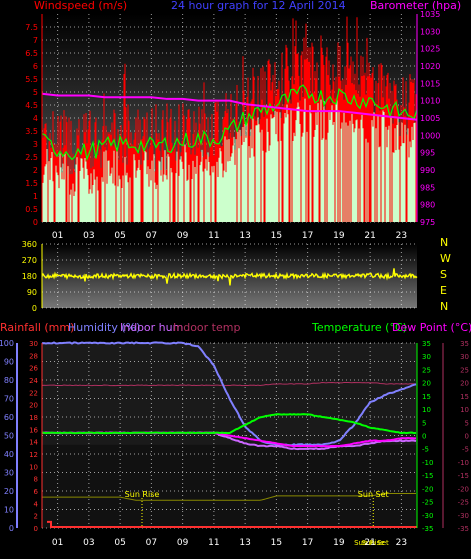  Describe the element at coordinates (467, 423) in the screenshot. I see `dew-point-tick-label: 5` at that location.